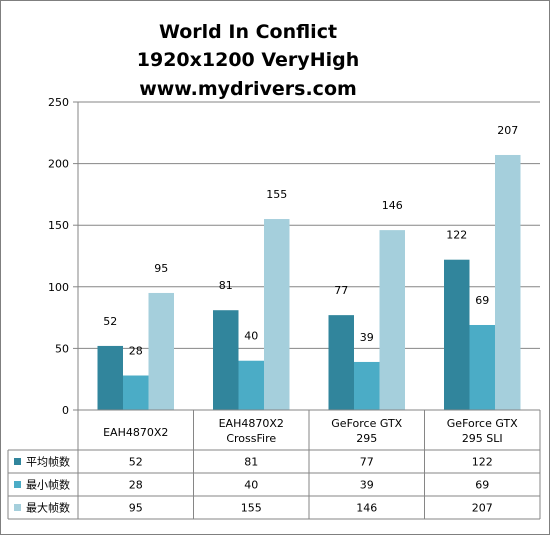  Describe the element at coordinates (482, 438) in the screenshot. I see `category-label: 295 SLI` at that location.